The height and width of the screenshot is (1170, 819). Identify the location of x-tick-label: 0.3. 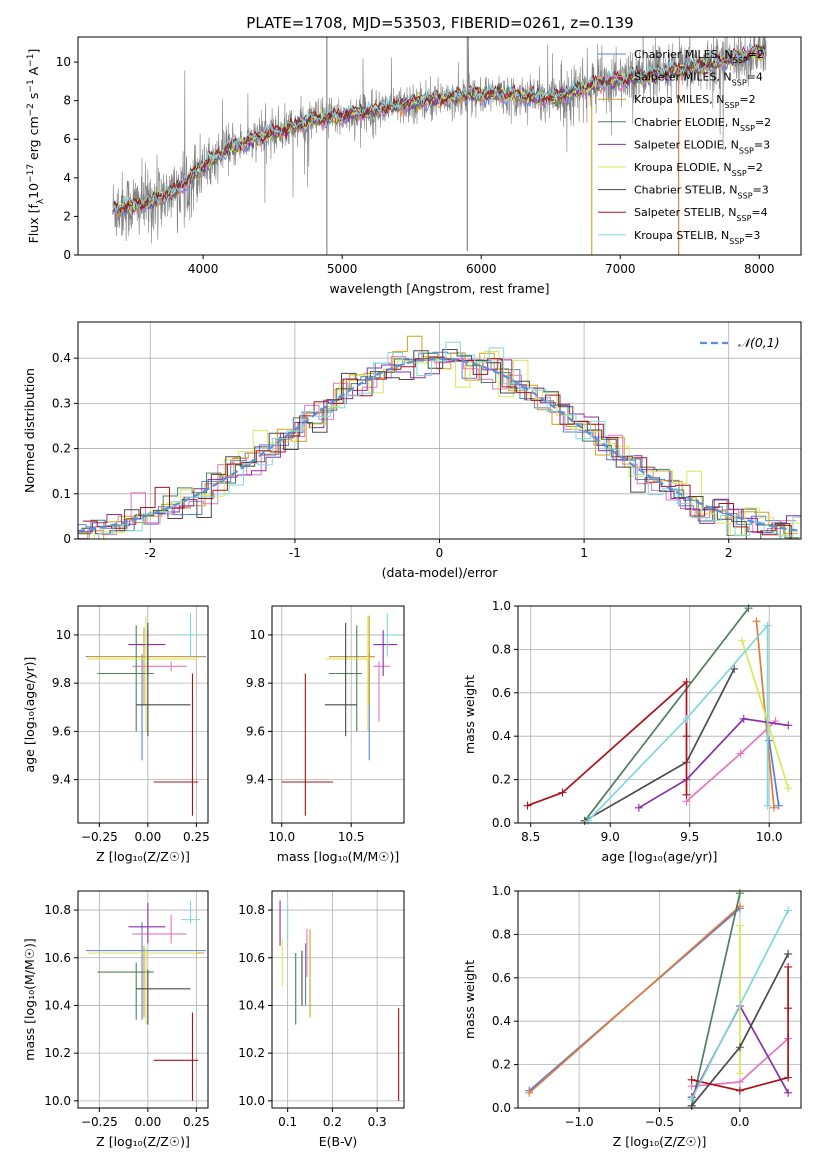
(377, 1122).